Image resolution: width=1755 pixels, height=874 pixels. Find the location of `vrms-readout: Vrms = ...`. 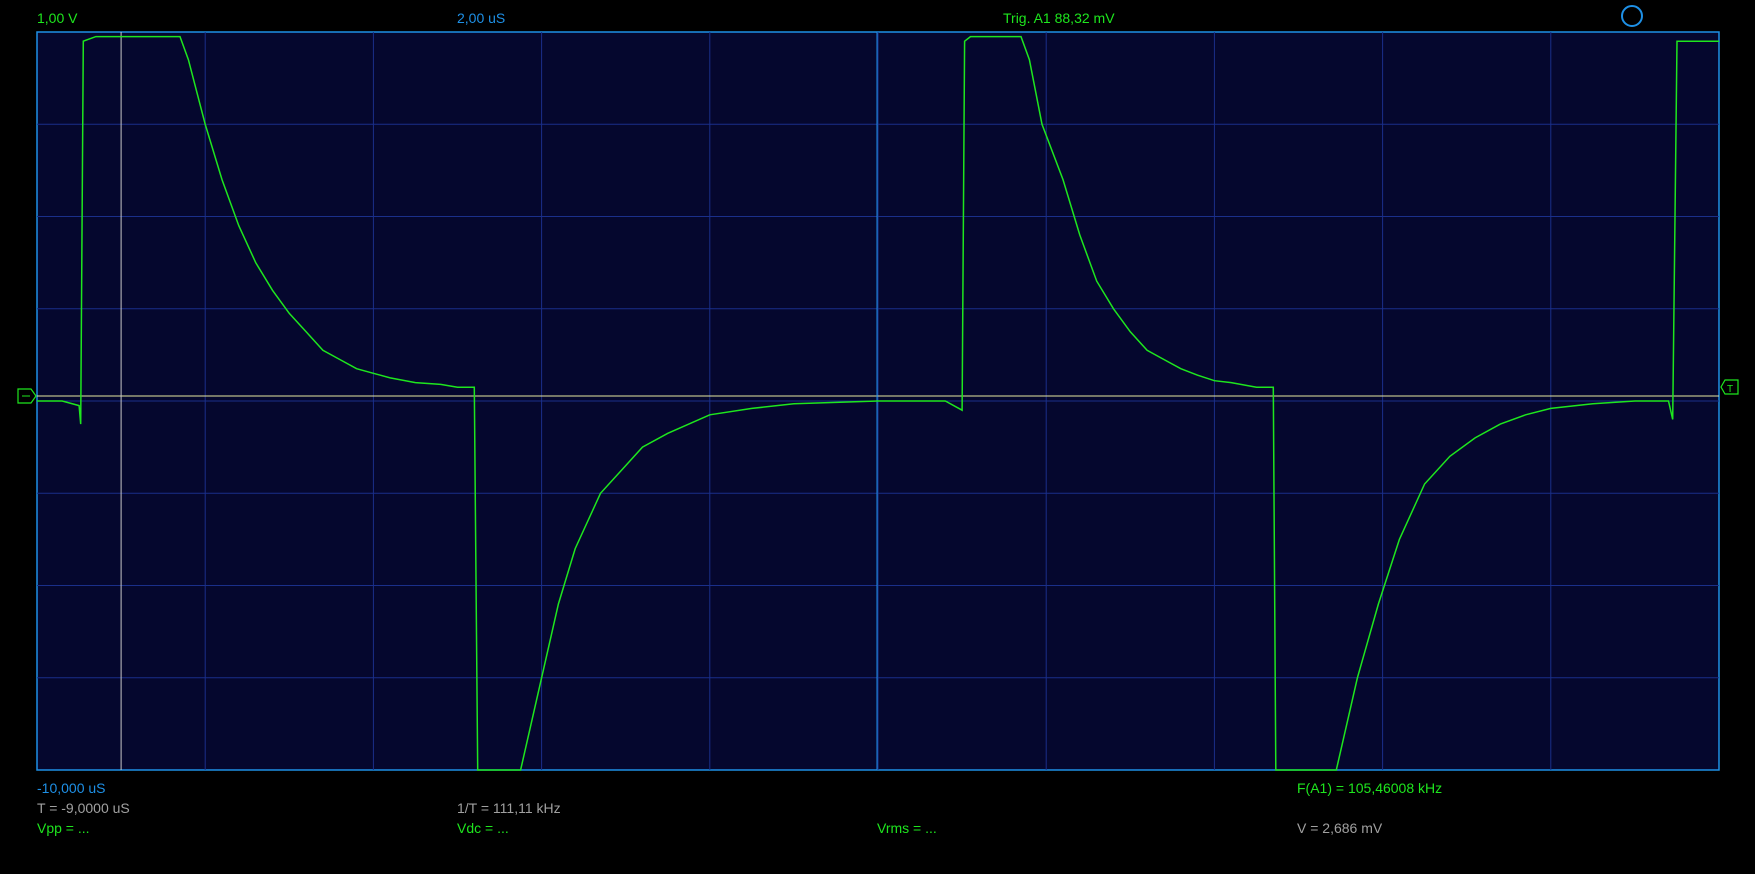

vrms-readout: Vrms = ... is located at coordinates (907, 828).